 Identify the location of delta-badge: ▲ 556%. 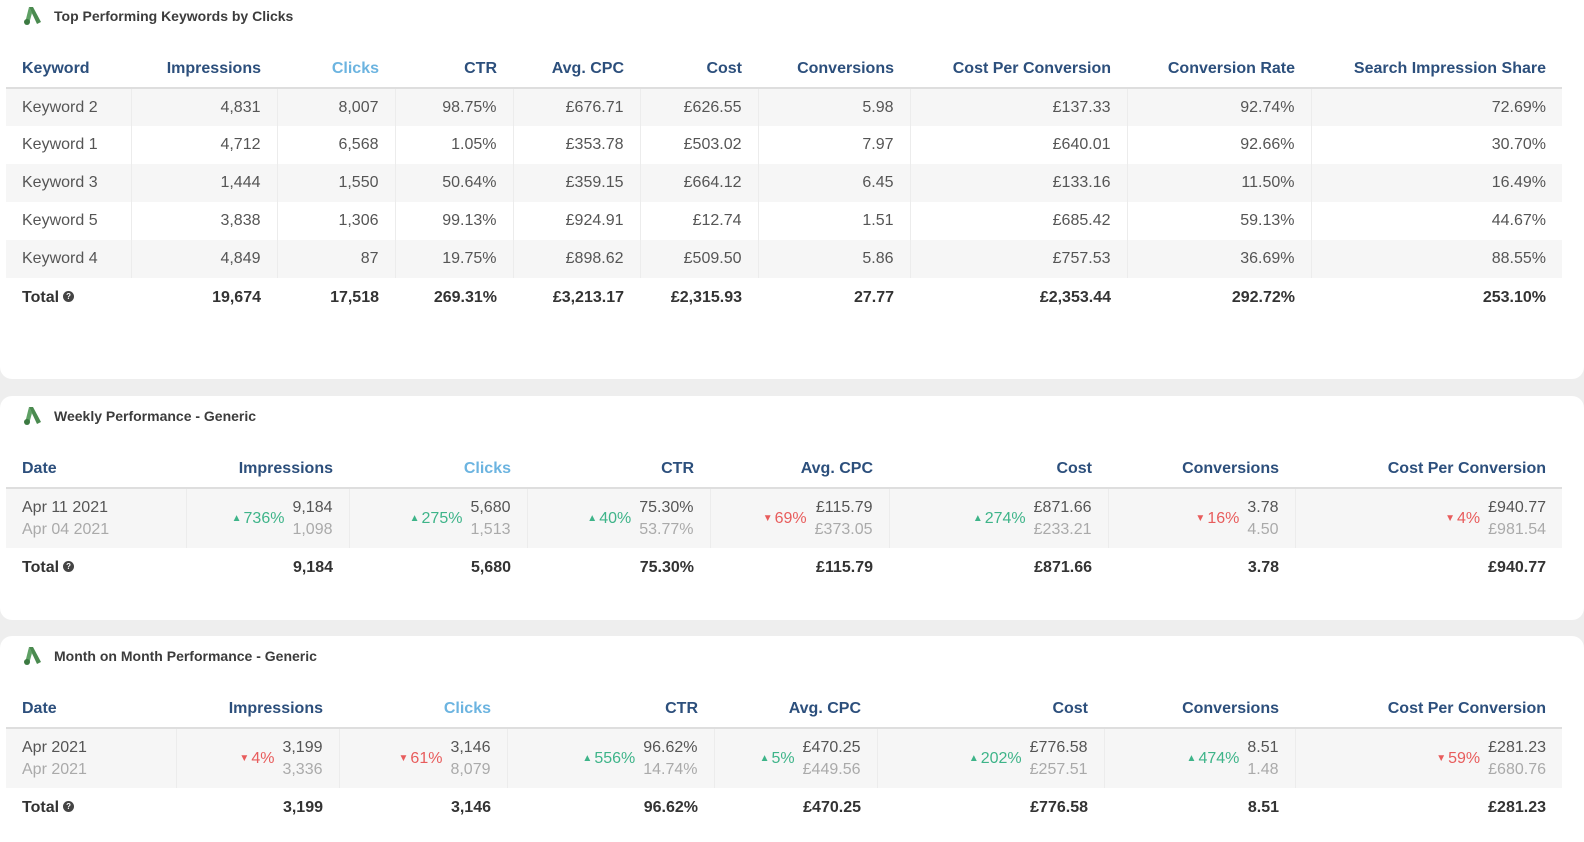
(608, 759).